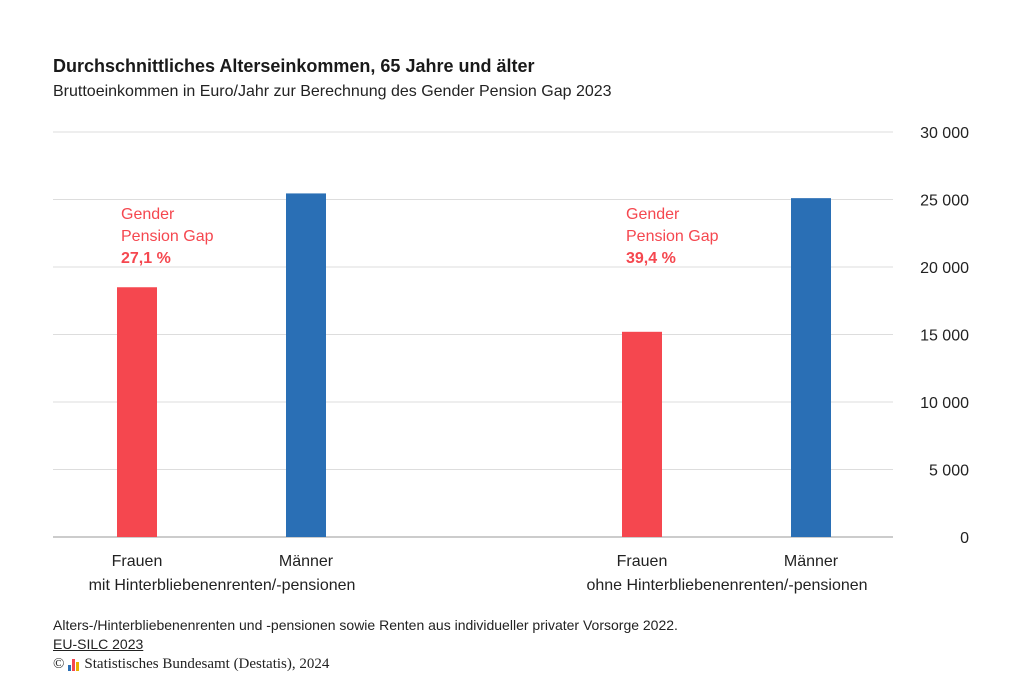  What do you see at coordinates (944, 336) in the screenshot?
I see `y-tick-label: 15 000` at bounding box center [944, 336].